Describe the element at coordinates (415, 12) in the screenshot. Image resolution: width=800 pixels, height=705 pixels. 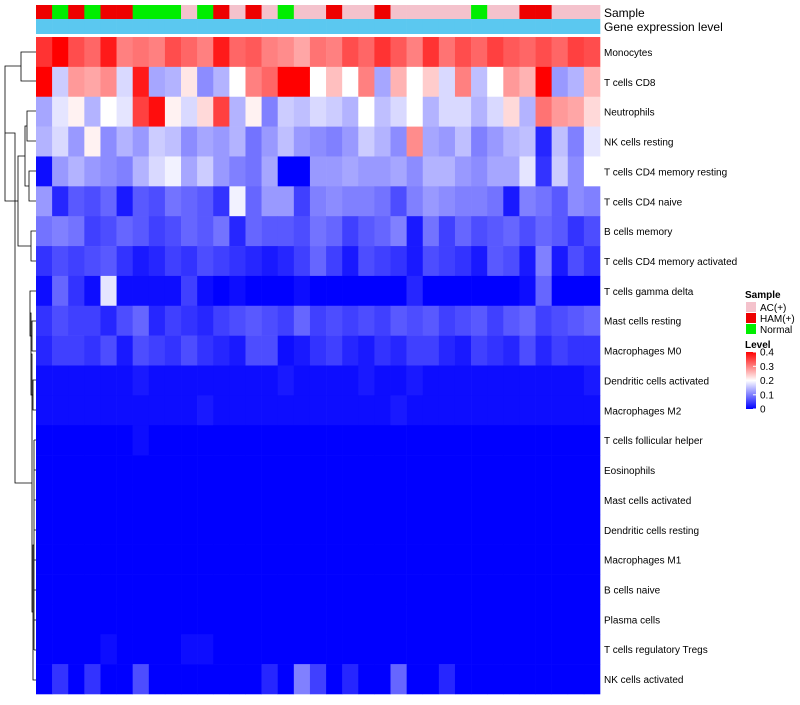
I see `sample-cell` at that location.